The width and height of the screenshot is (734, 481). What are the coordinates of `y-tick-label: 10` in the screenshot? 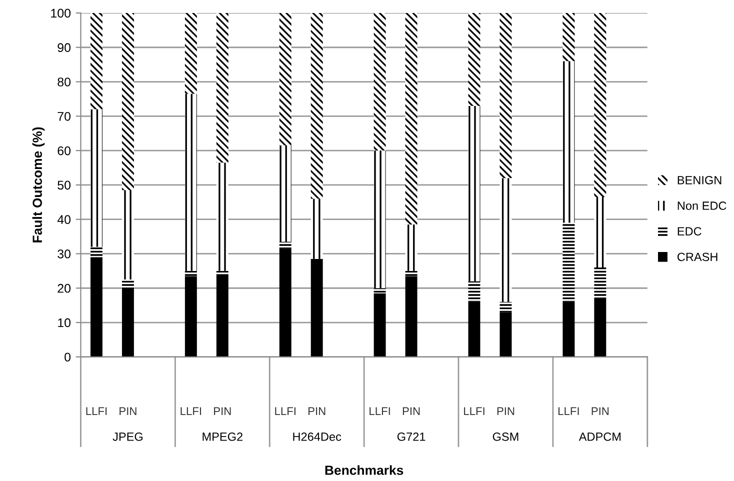 It's located at (64, 323).